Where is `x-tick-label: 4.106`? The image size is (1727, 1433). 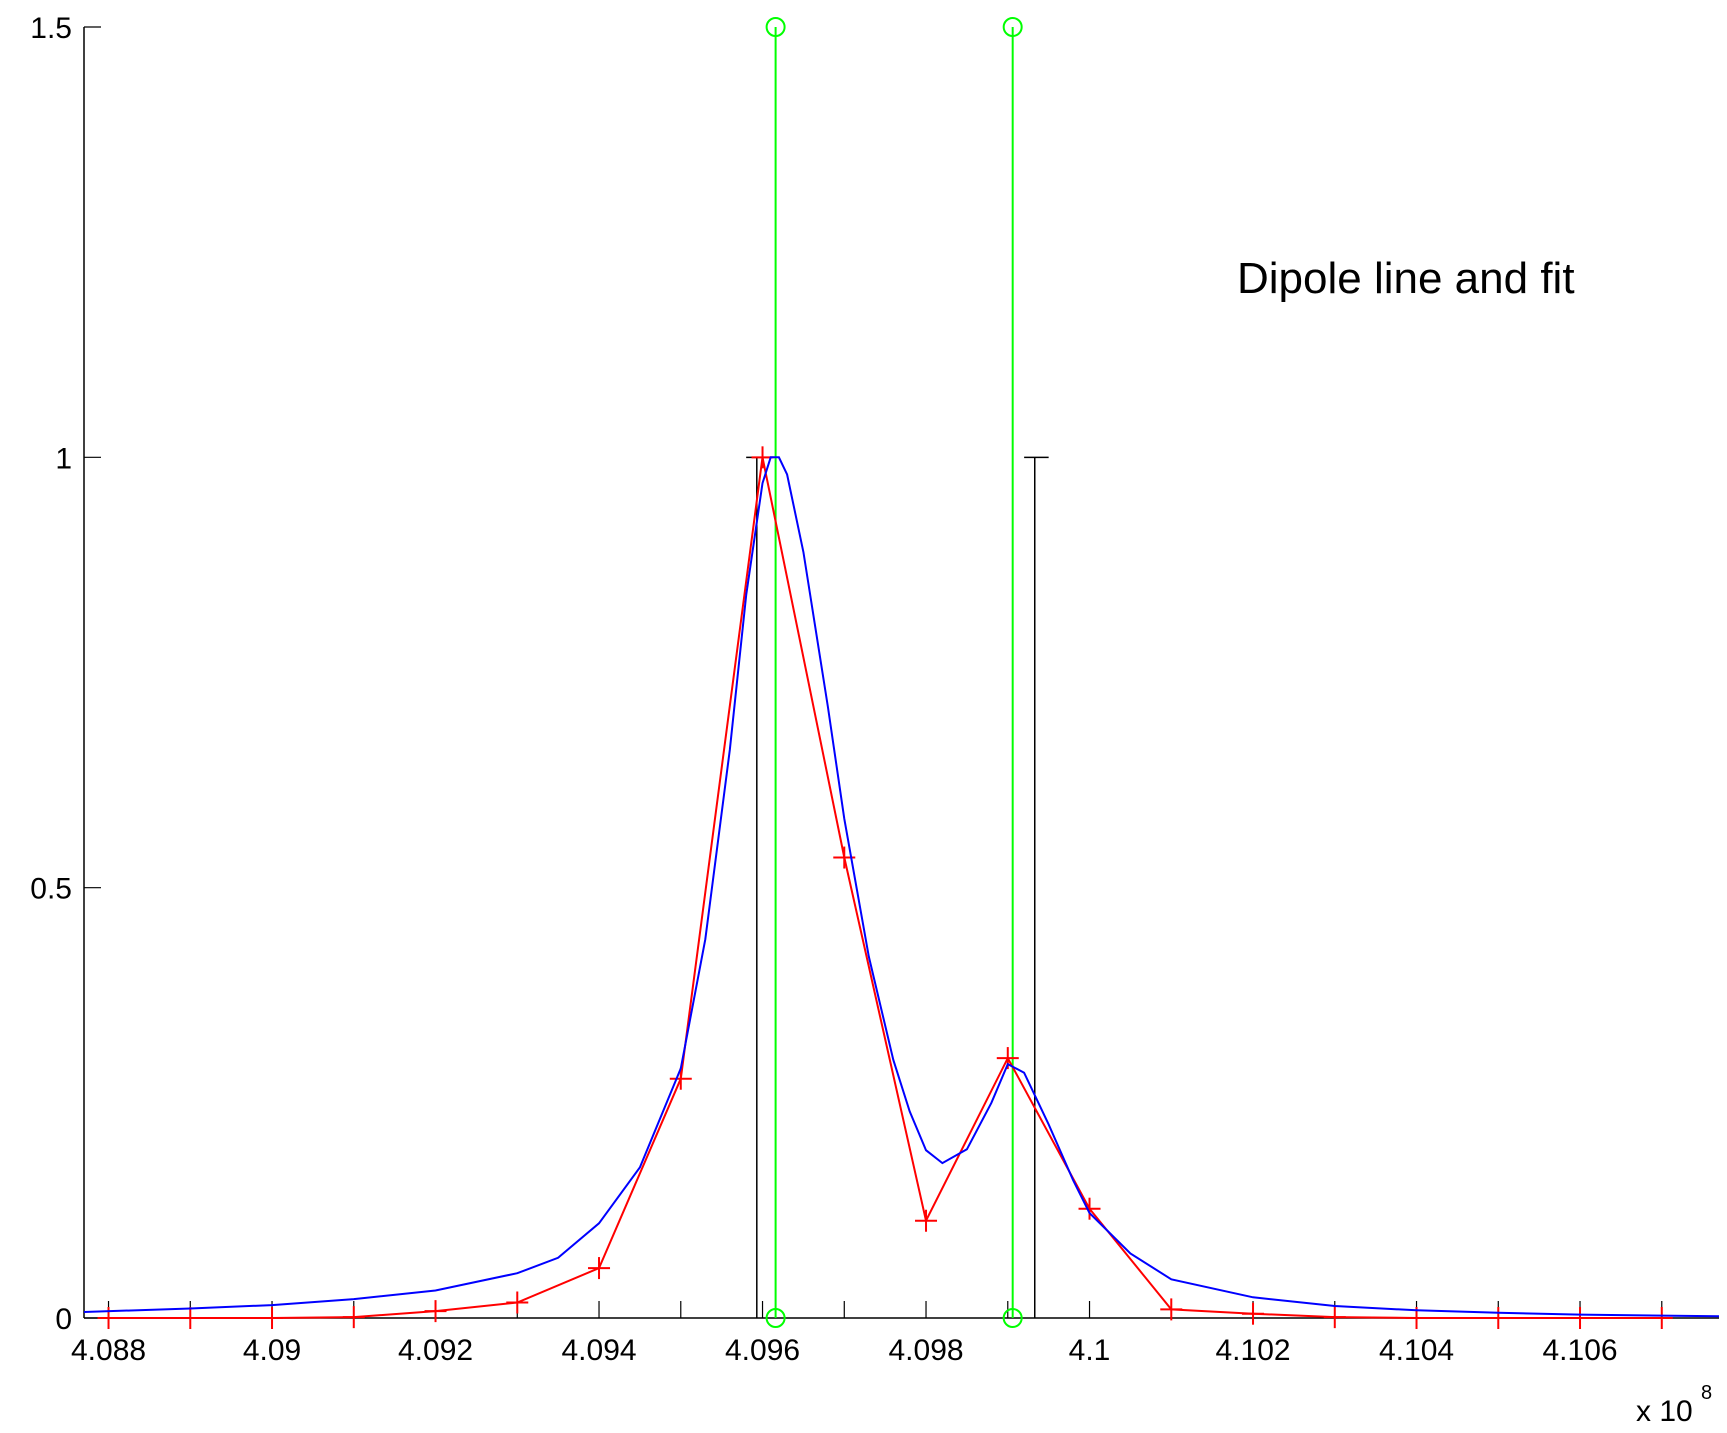
x-tick-label: 4.106 is located at coordinates (1579, 1350).